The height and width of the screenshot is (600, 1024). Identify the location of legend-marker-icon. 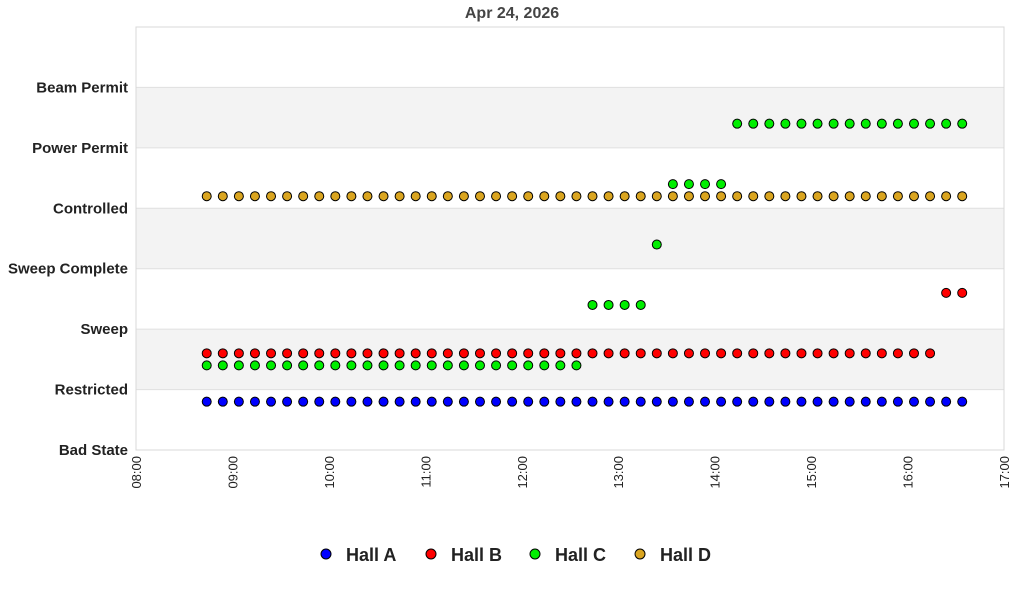
(640, 554).